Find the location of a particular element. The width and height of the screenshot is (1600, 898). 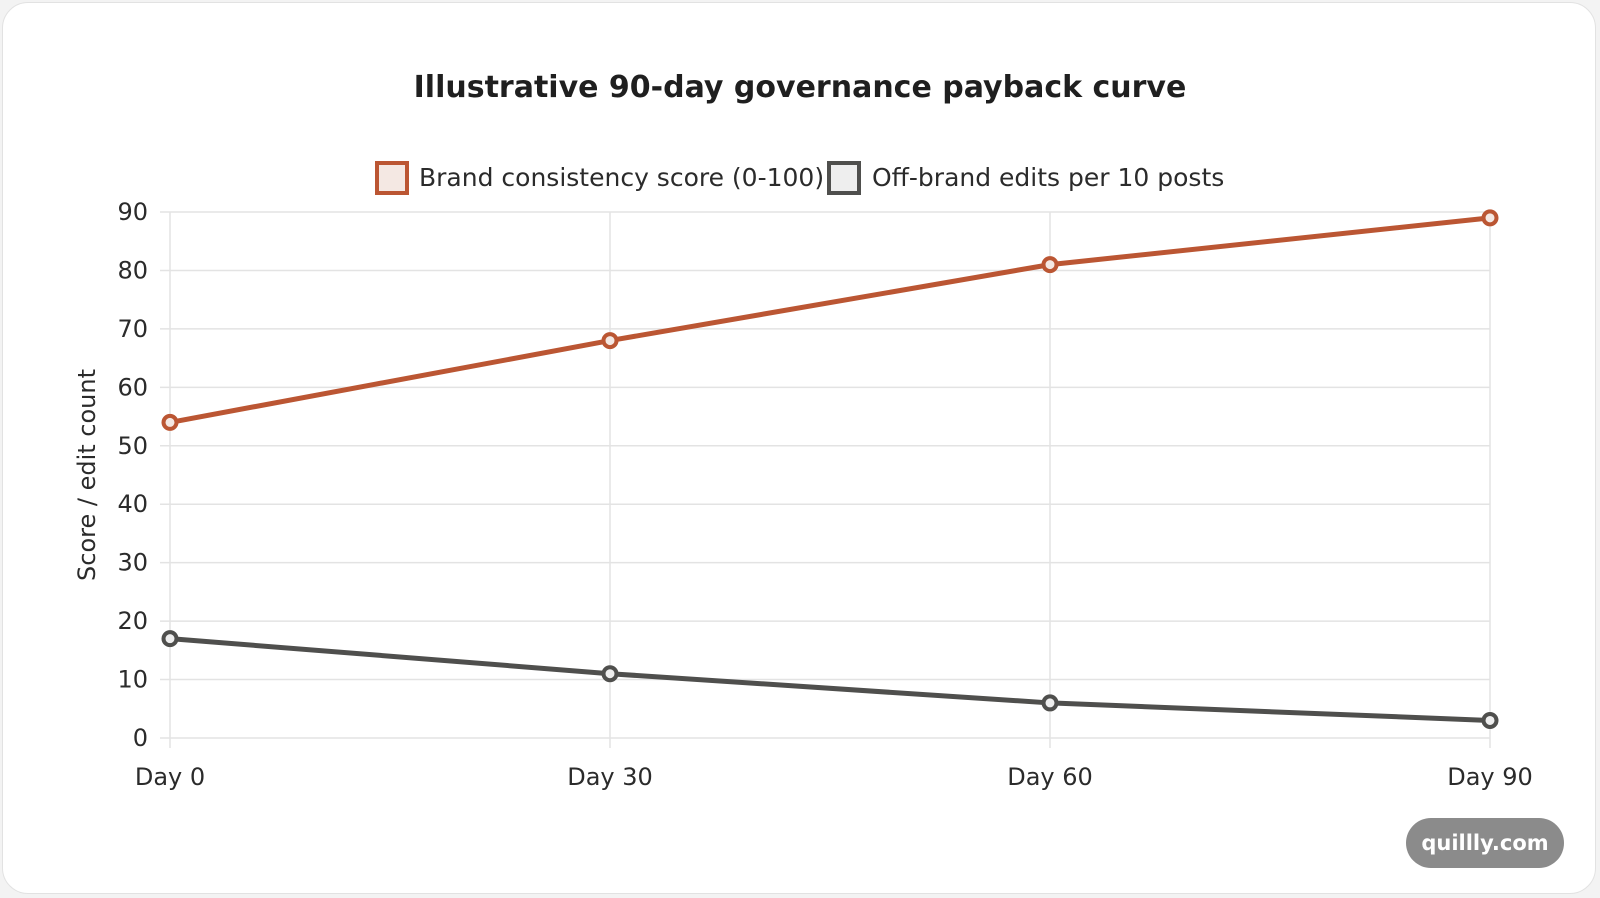

x-tick-label: Day 90 is located at coordinates (1490, 777).